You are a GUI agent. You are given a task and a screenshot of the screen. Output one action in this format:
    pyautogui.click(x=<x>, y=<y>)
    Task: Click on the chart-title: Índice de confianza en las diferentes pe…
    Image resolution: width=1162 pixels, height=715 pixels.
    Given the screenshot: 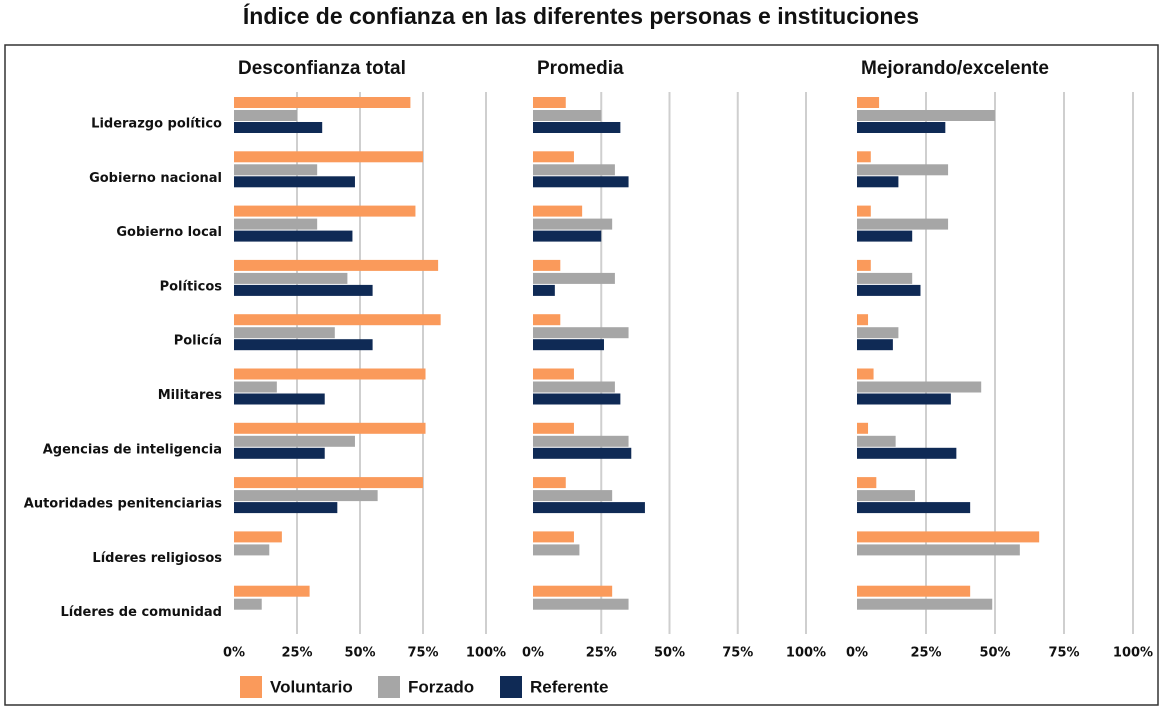 What is the action you would take?
    pyautogui.click(x=581, y=15)
    